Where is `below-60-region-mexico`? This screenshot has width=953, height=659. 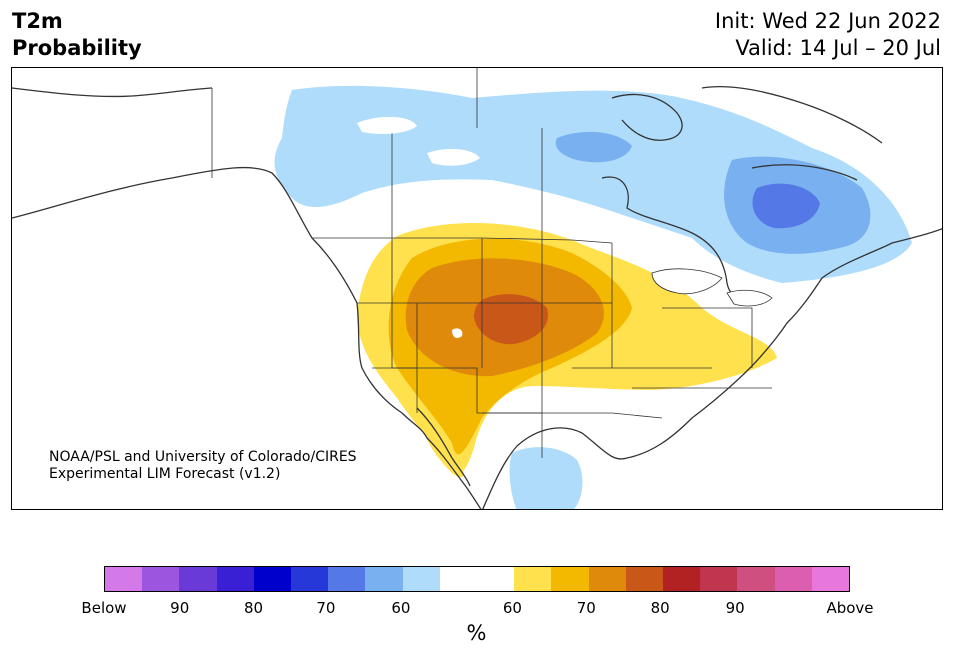
below-60-region-mexico is located at coordinates (546, 478).